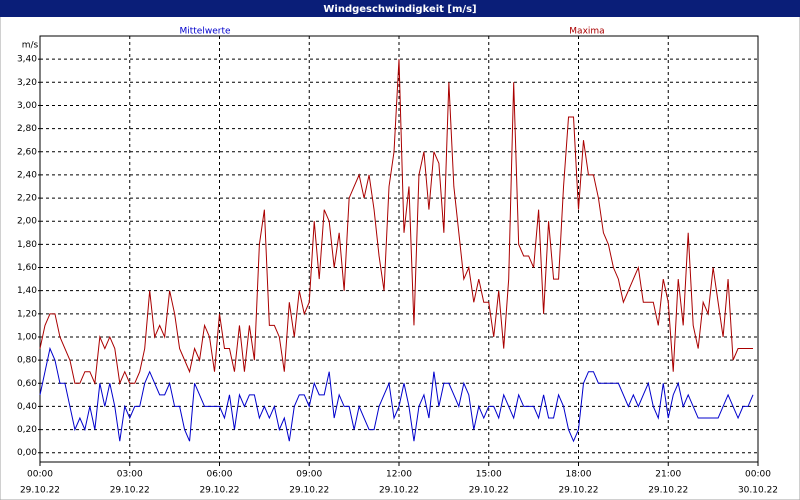 The image size is (800, 500). I want to click on y-tick-label: 3,20, so click(27, 83).